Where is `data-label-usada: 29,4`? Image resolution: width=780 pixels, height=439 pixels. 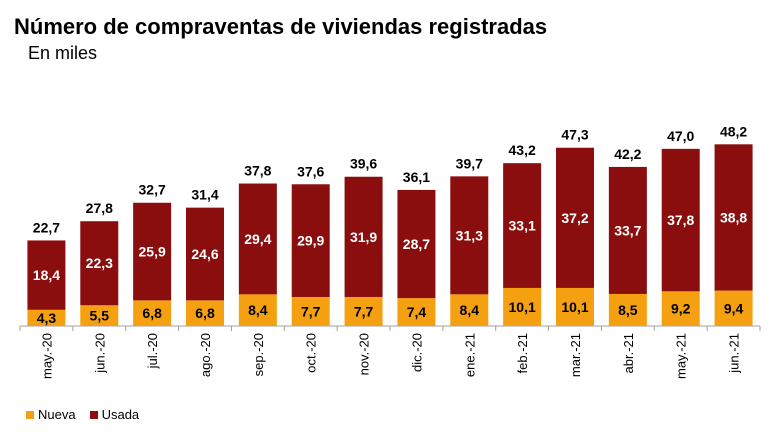
data-label-usada: 29,4 is located at coordinates (257, 239).